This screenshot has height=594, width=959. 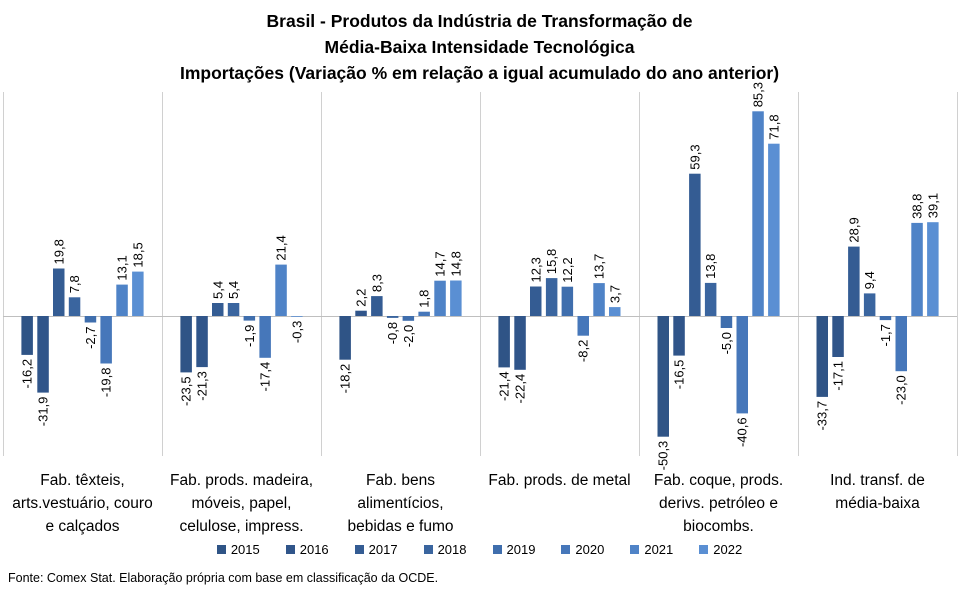 I want to click on legend-item-2016: 2016, so click(x=307, y=549).